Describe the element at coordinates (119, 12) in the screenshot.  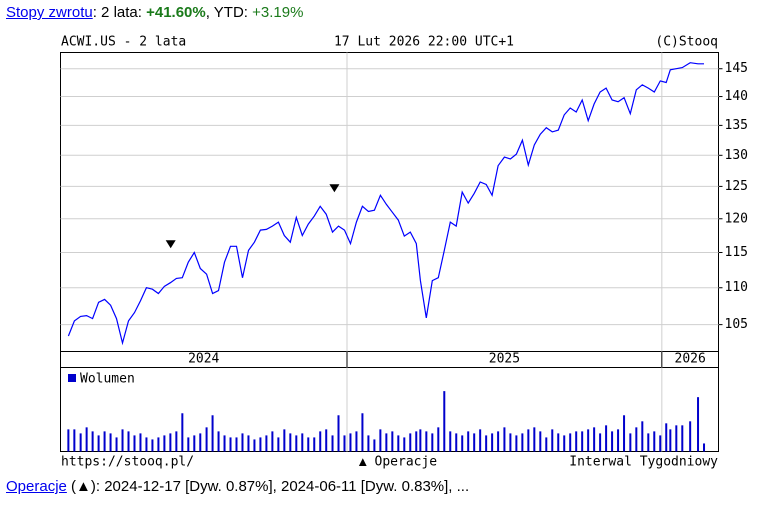
I see `period: : 2 lata:` at that location.